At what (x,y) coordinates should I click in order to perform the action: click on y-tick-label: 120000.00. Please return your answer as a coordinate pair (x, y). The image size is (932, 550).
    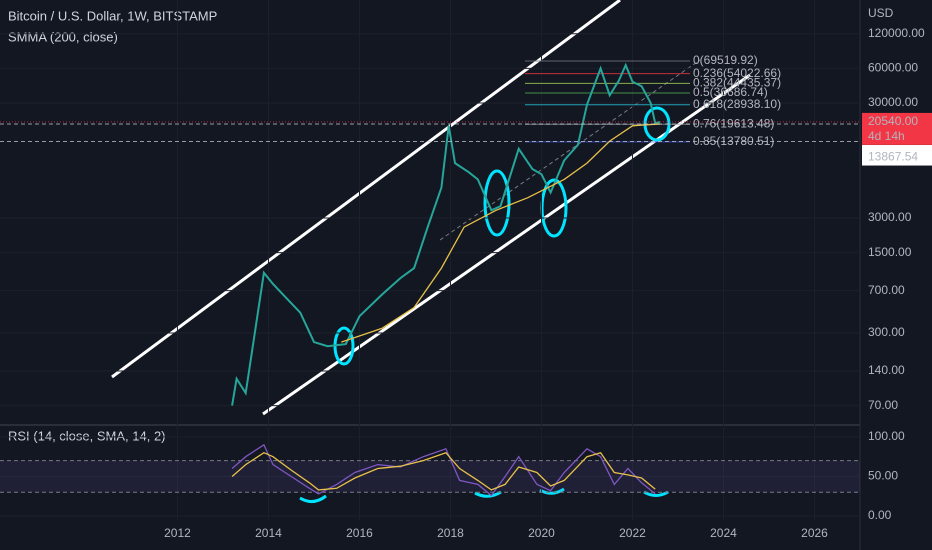
    Looking at the image, I should click on (896, 33).